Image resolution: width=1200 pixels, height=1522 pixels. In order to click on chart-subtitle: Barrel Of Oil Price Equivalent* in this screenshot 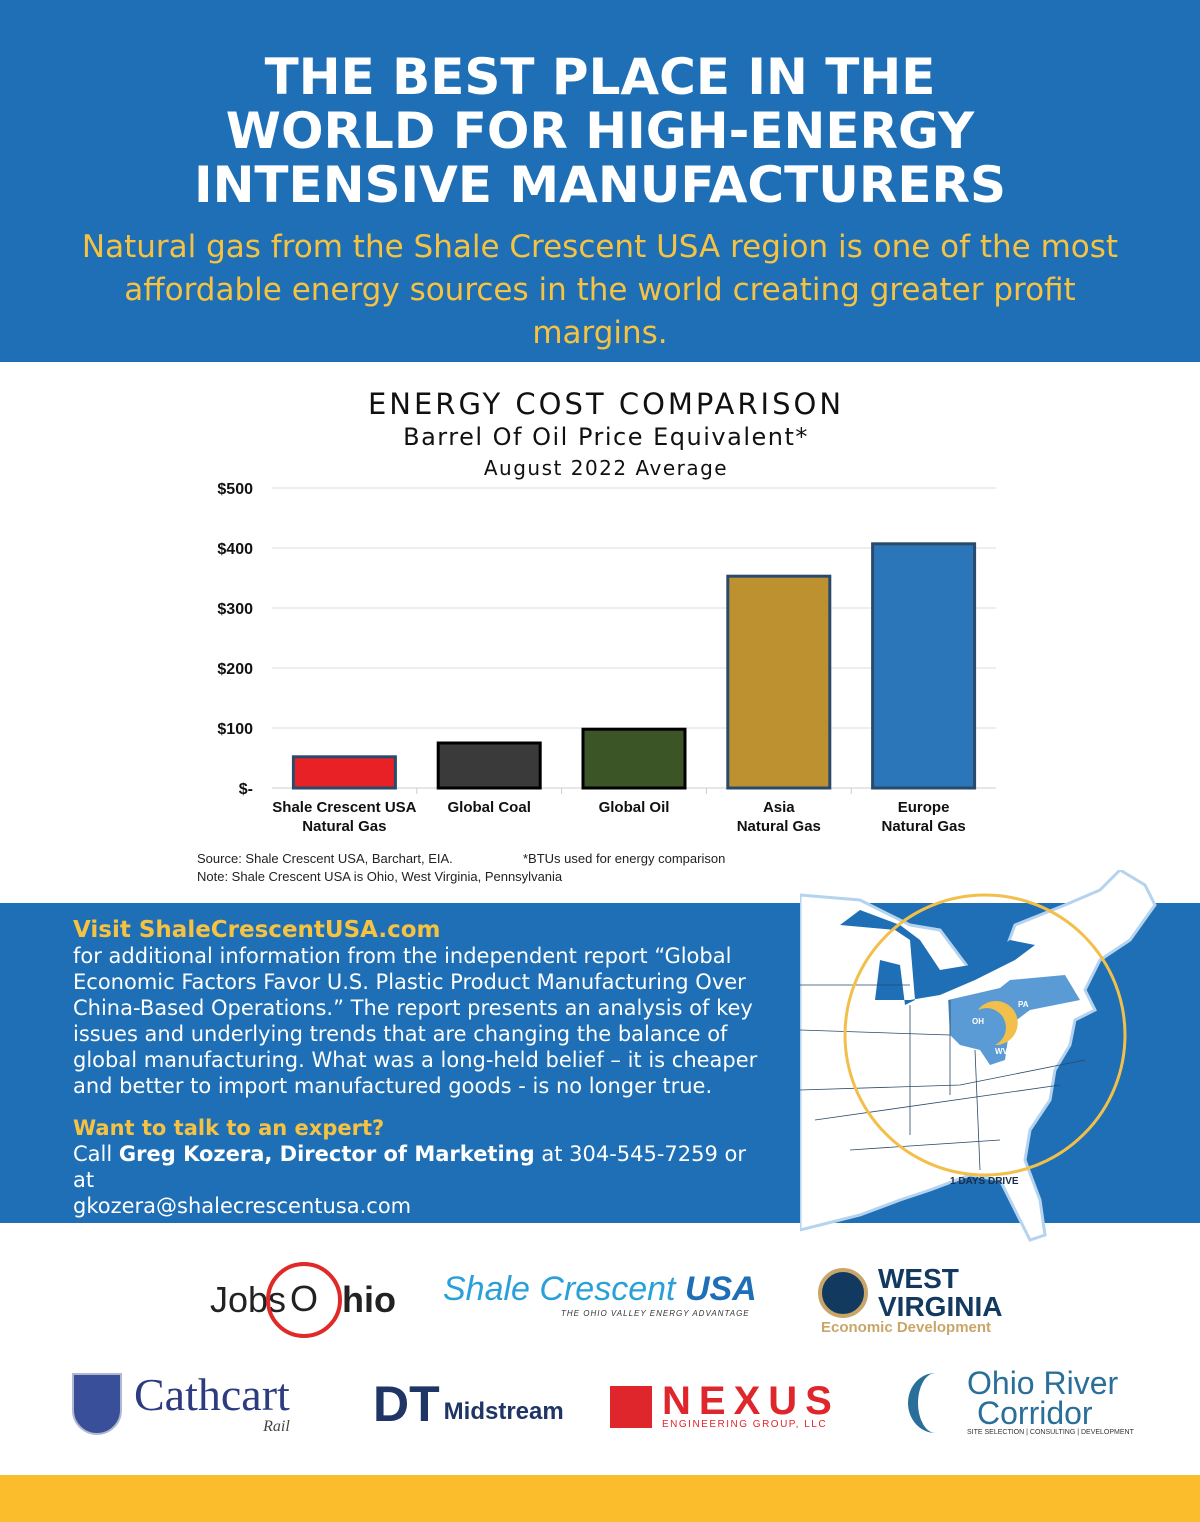, I will do `click(606, 437)`.